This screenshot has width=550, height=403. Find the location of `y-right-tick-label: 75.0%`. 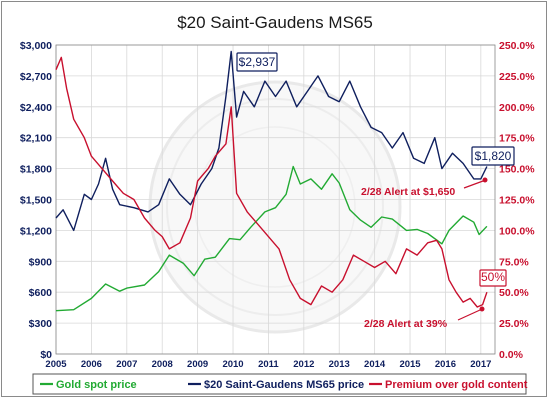

y-right-tick-label: 75.0% is located at coordinates (514, 262).